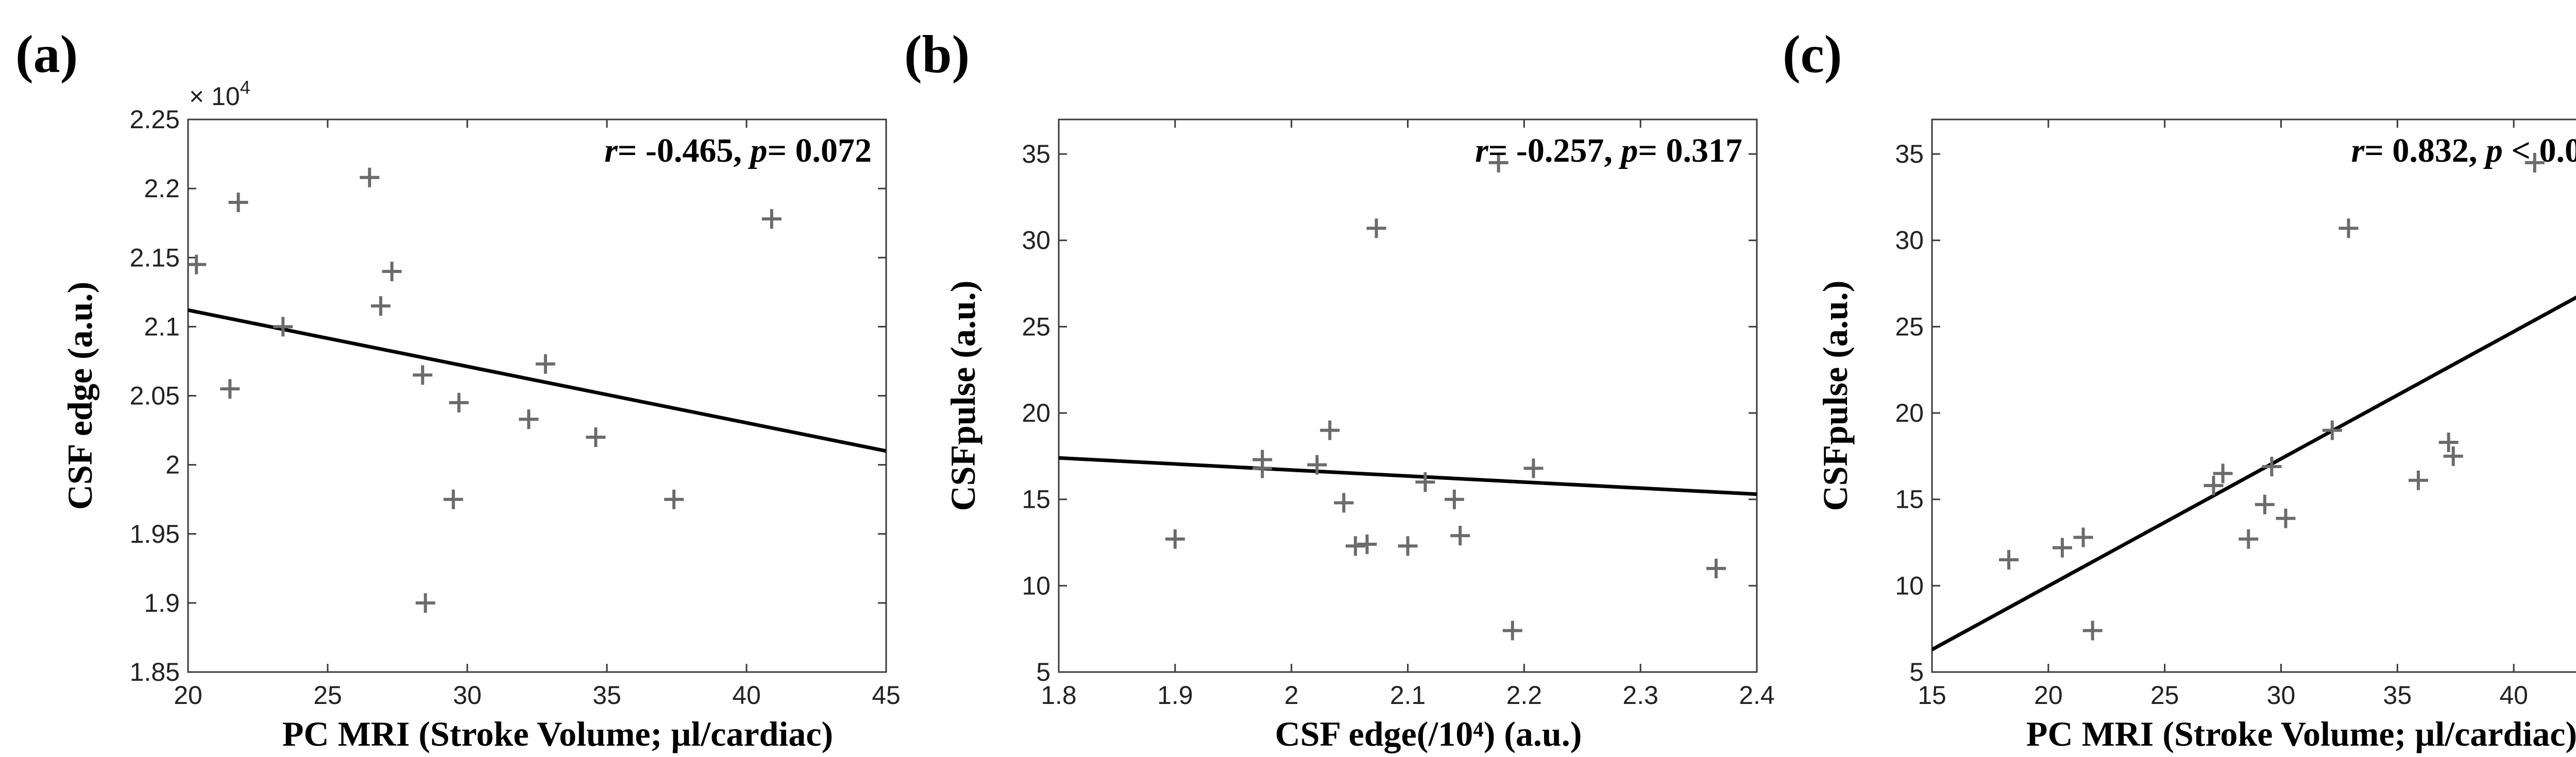 Image resolution: width=2576 pixels, height=757 pixels. Describe the element at coordinates (747, 695) in the screenshot. I see `x-tick-label: 40` at that location.